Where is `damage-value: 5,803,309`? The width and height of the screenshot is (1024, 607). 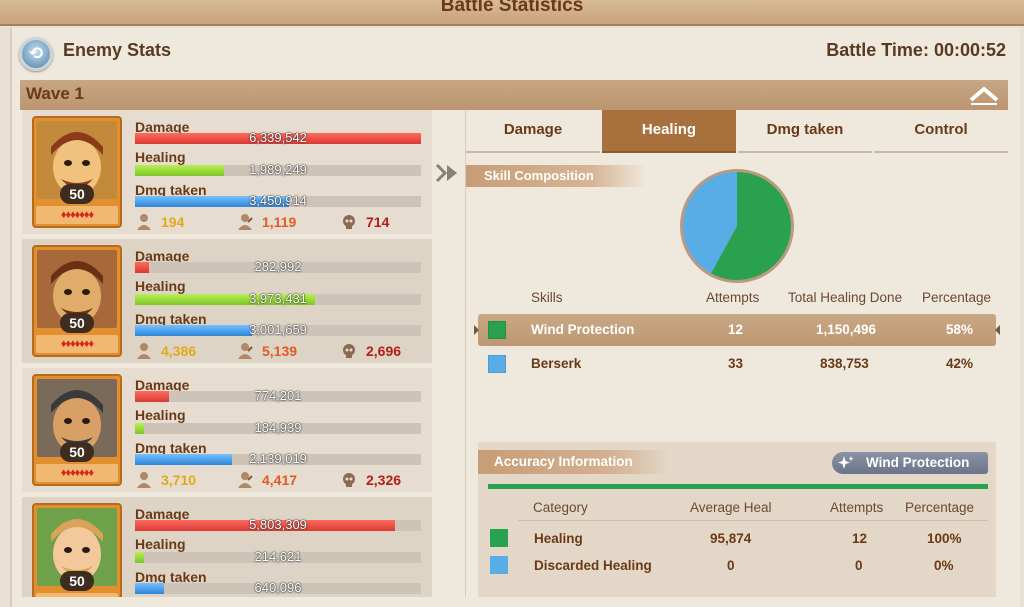 damage-value: 5,803,309 is located at coordinates (278, 524).